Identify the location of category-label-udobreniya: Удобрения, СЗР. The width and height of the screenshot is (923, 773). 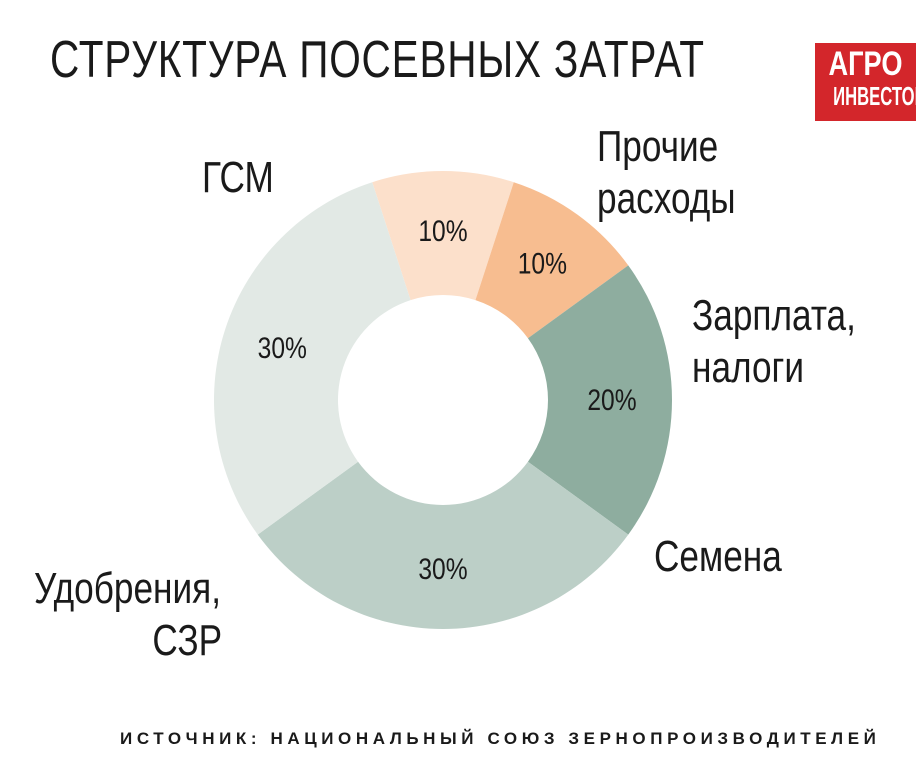
(128, 615).